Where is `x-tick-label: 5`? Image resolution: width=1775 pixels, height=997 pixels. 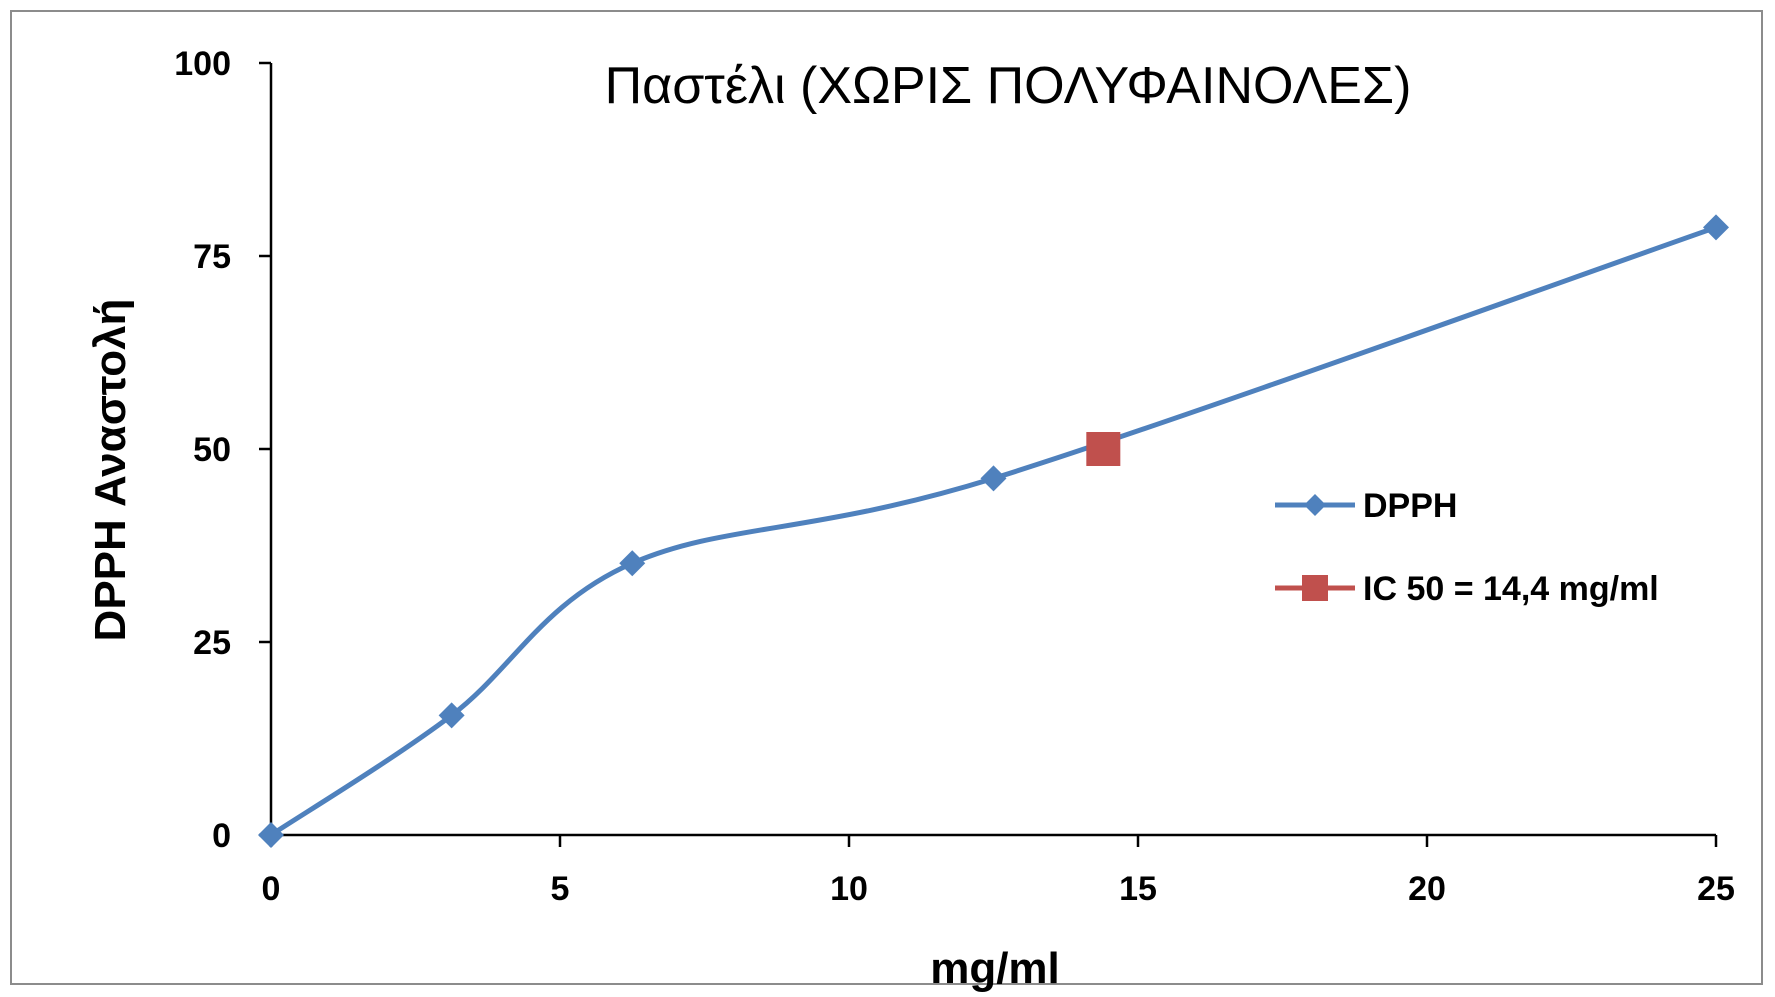
x-tick-label: 5 is located at coordinates (560, 889).